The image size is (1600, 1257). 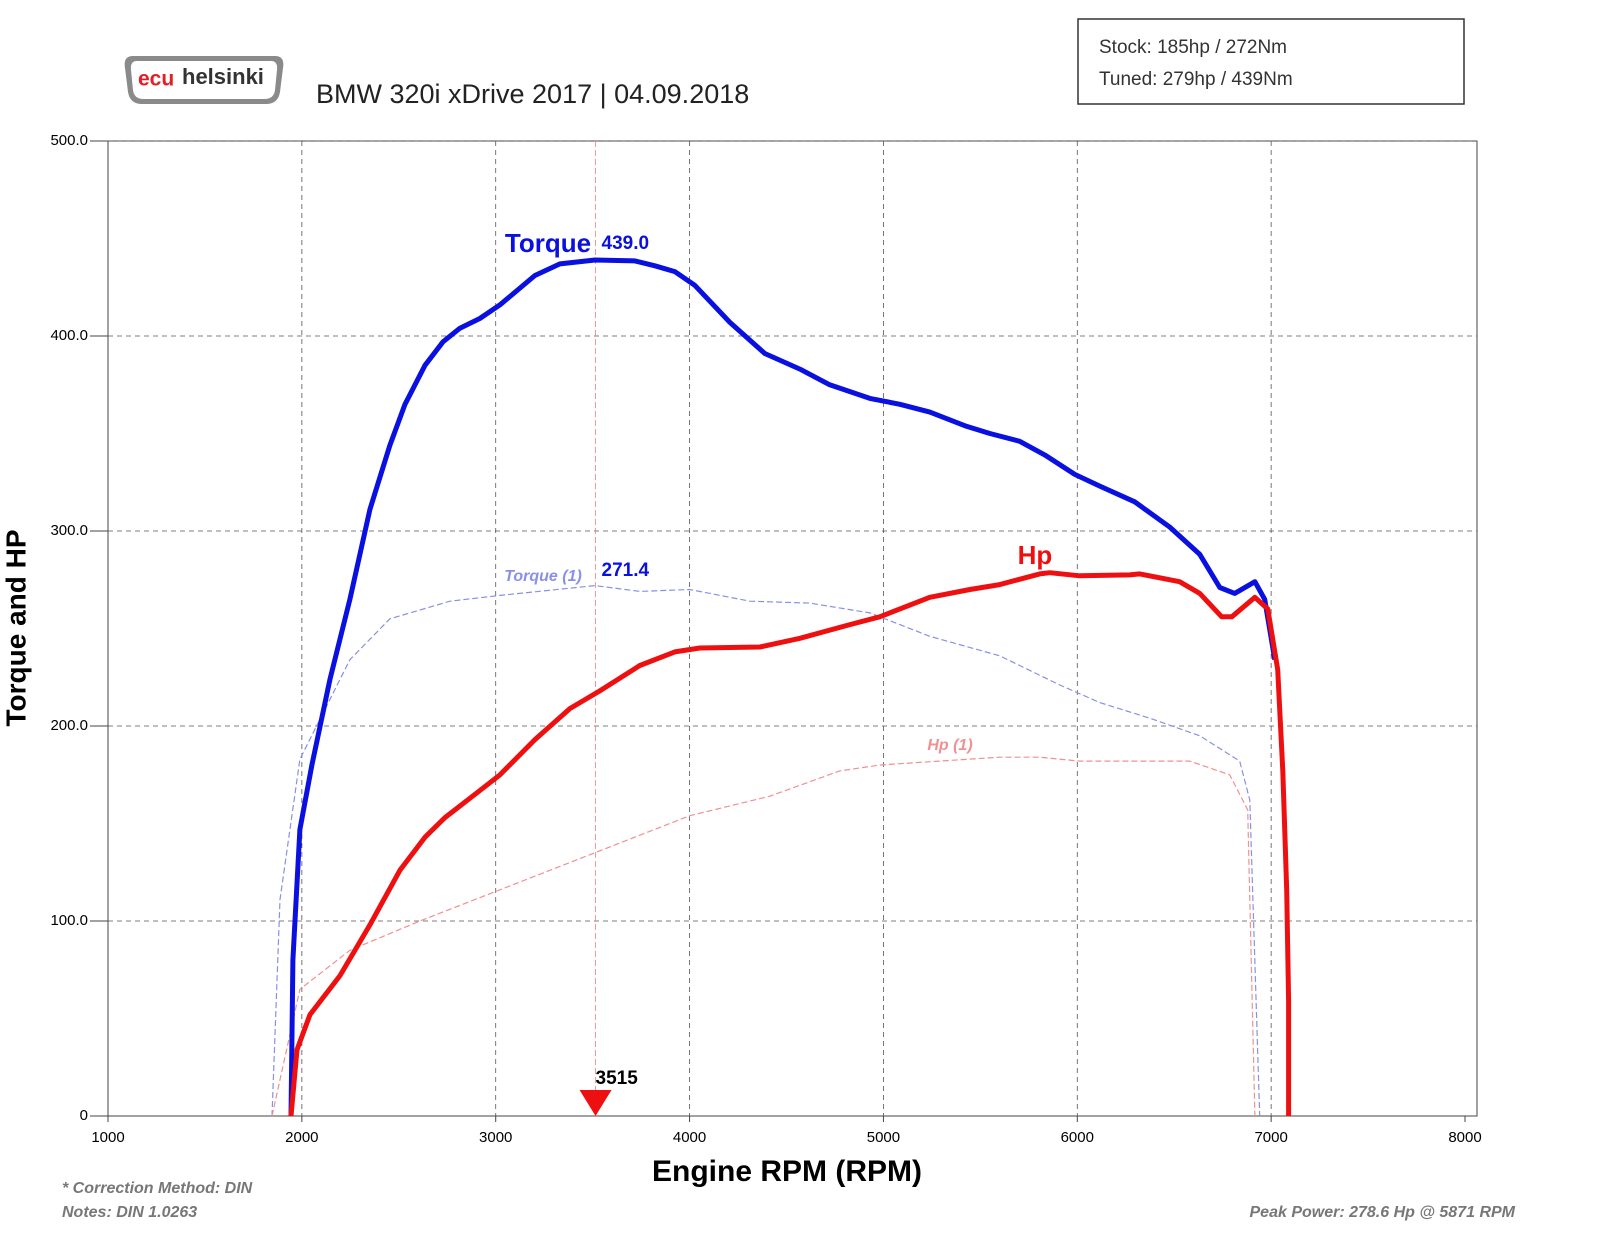 What do you see at coordinates (883, 1137) in the screenshot?
I see `x-tick-label: 5000` at bounding box center [883, 1137].